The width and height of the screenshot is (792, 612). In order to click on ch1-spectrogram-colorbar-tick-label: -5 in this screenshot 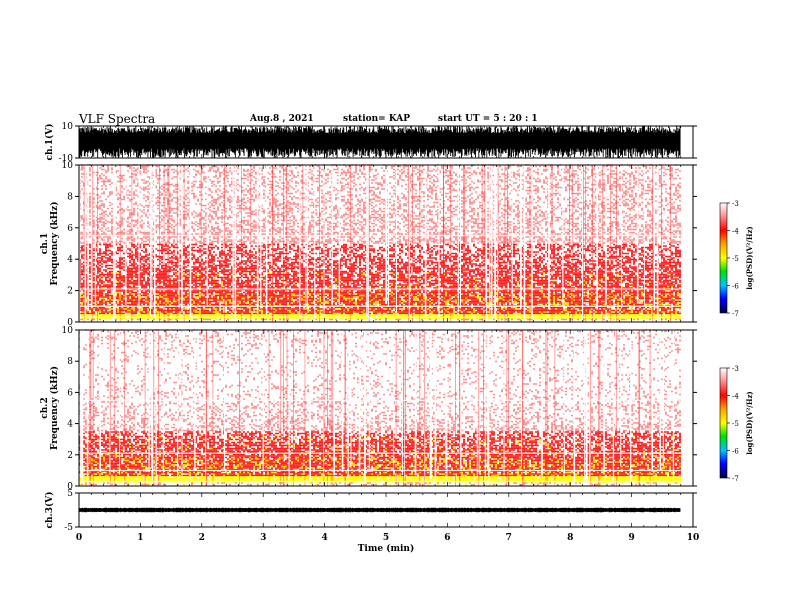, I will do `click(735, 259)`.